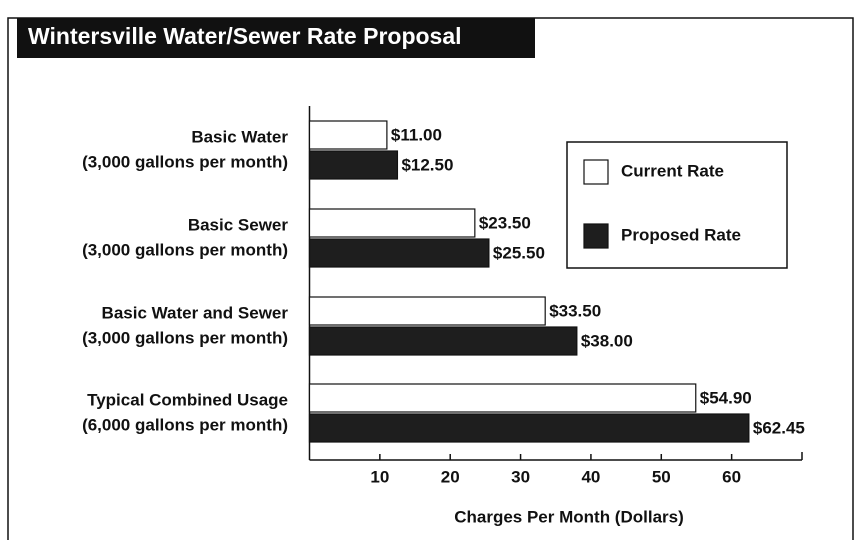 The height and width of the screenshot is (540, 857). Describe the element at coordinates (661, 476) in the screenshot. I see `x-tick-label: 50` at that location.